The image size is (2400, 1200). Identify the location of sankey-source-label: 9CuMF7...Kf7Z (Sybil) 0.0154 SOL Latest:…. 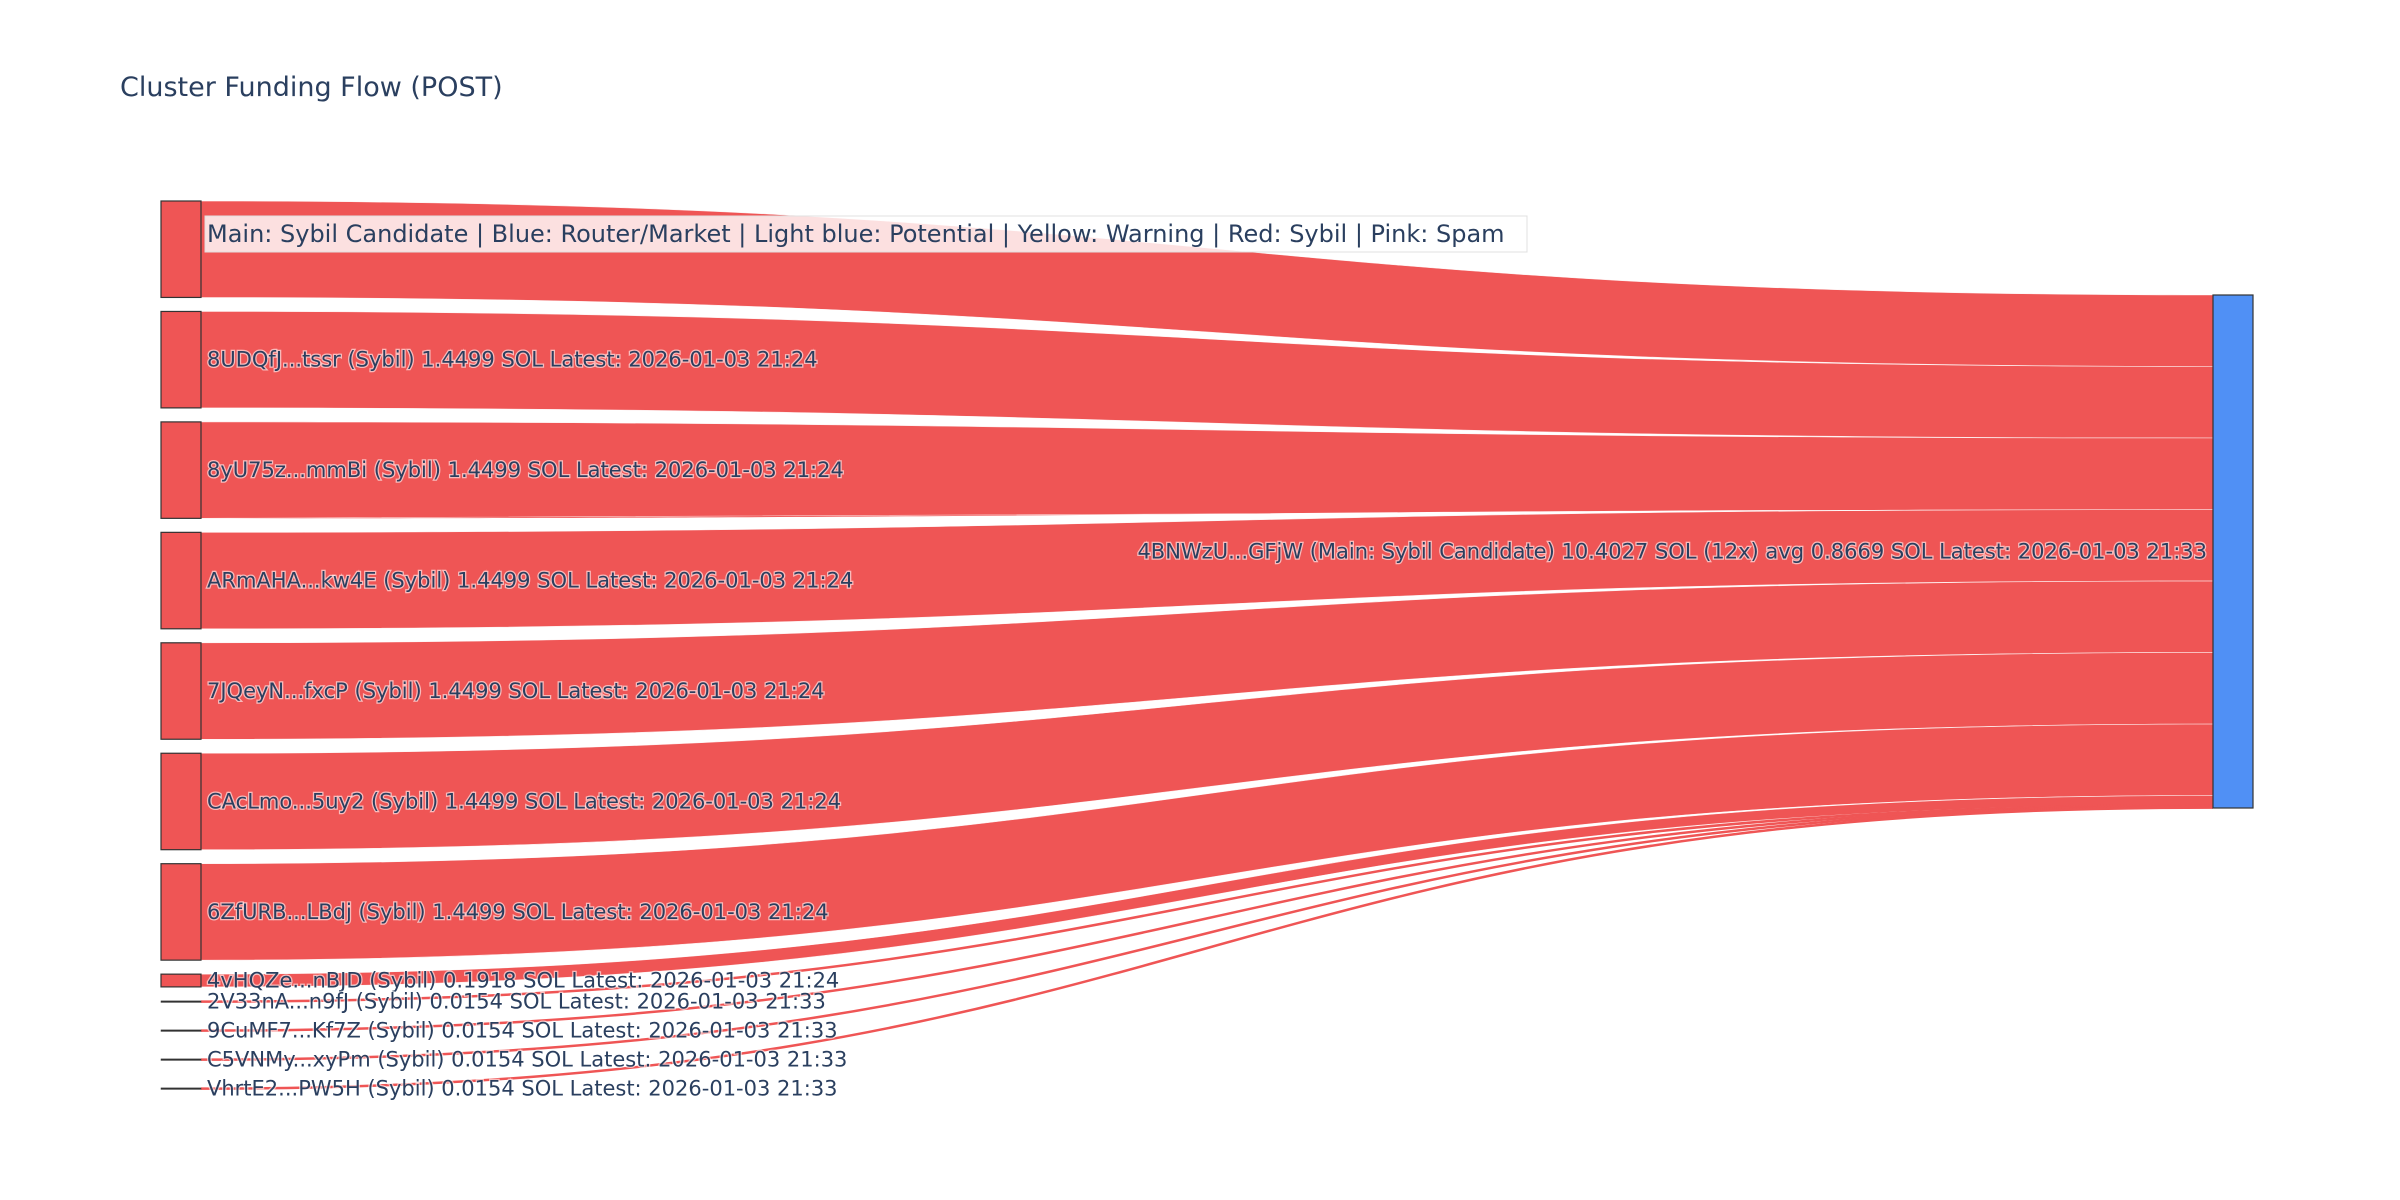
(522, 1031).